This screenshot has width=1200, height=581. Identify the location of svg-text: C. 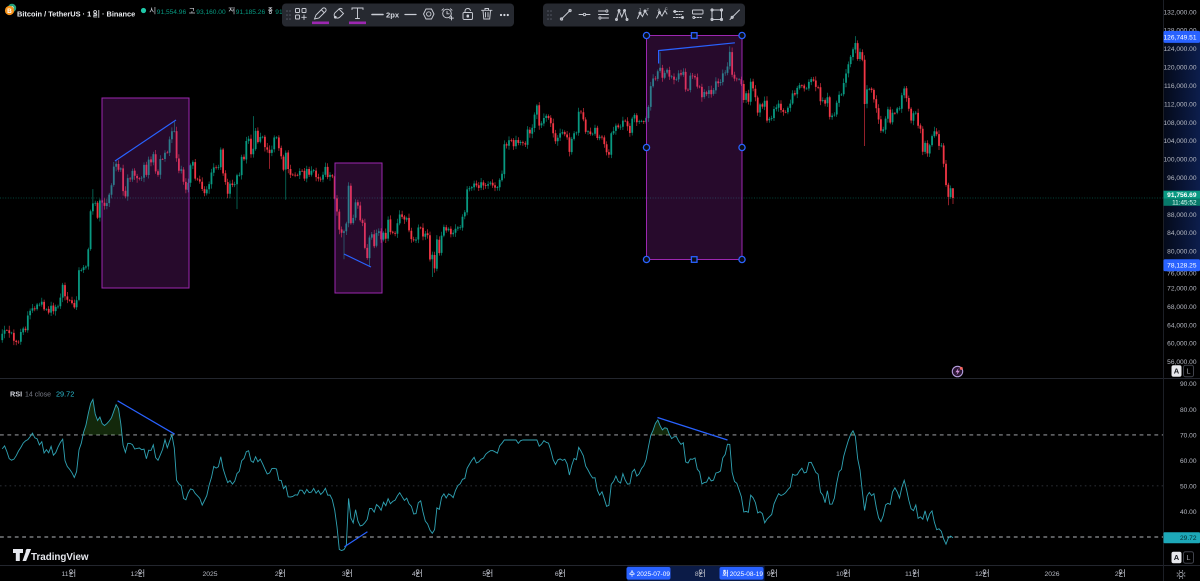
(666, 8).